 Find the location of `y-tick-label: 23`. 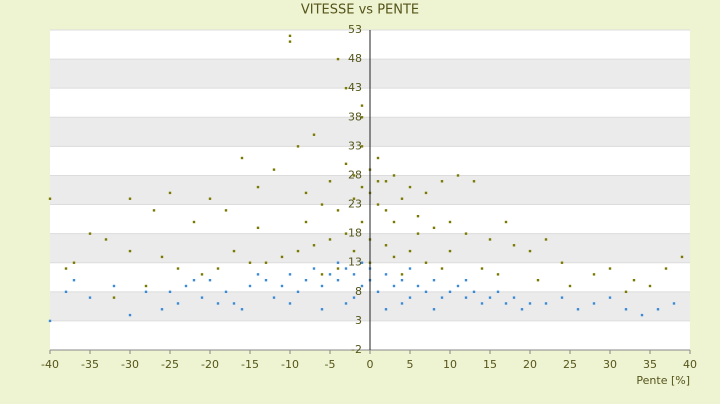

y-tick-label: 23 is located at coordinates (355, 204).